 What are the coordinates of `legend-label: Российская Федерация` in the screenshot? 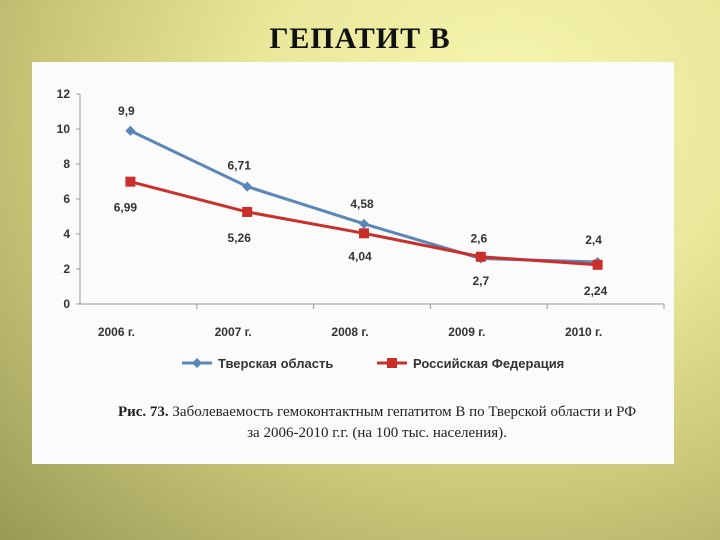 It's located at (488, 363).